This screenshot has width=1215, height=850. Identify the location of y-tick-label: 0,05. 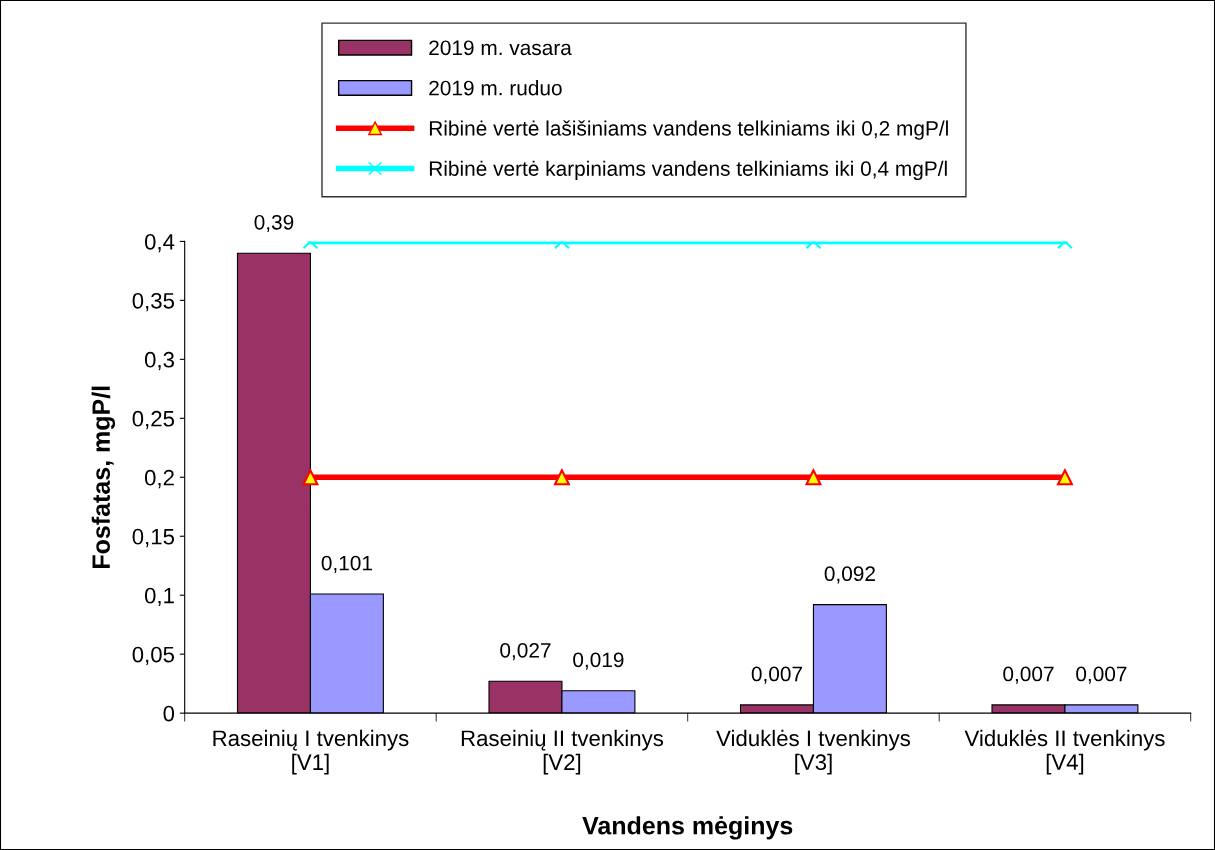
(153, 656).